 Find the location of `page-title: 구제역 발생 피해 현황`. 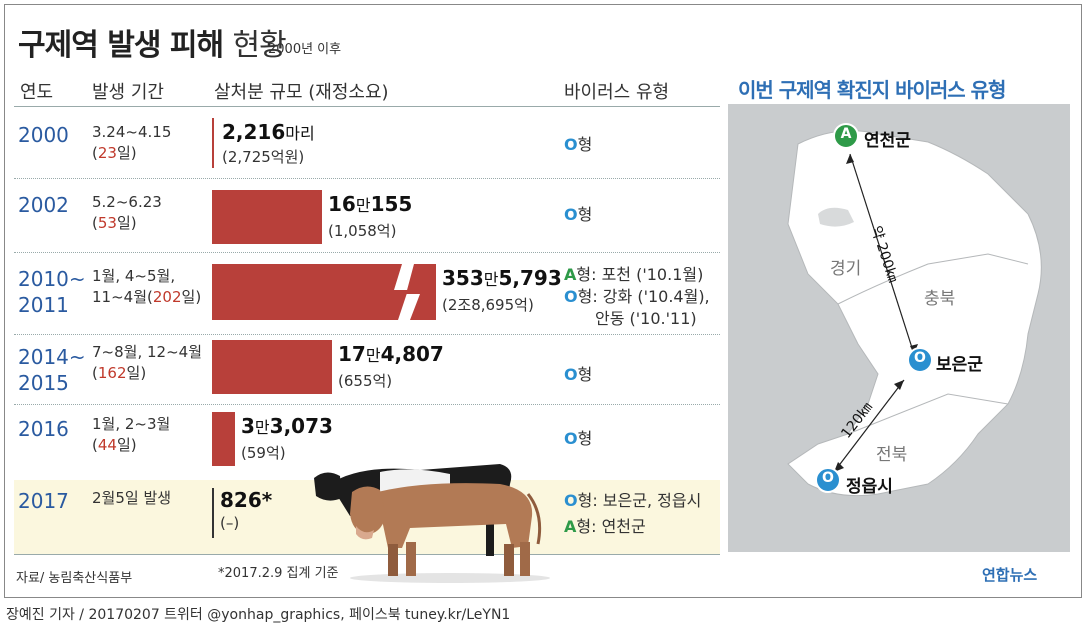

page-title: 구제역 발생 피해 현황 is located at coordinates (152, 45).